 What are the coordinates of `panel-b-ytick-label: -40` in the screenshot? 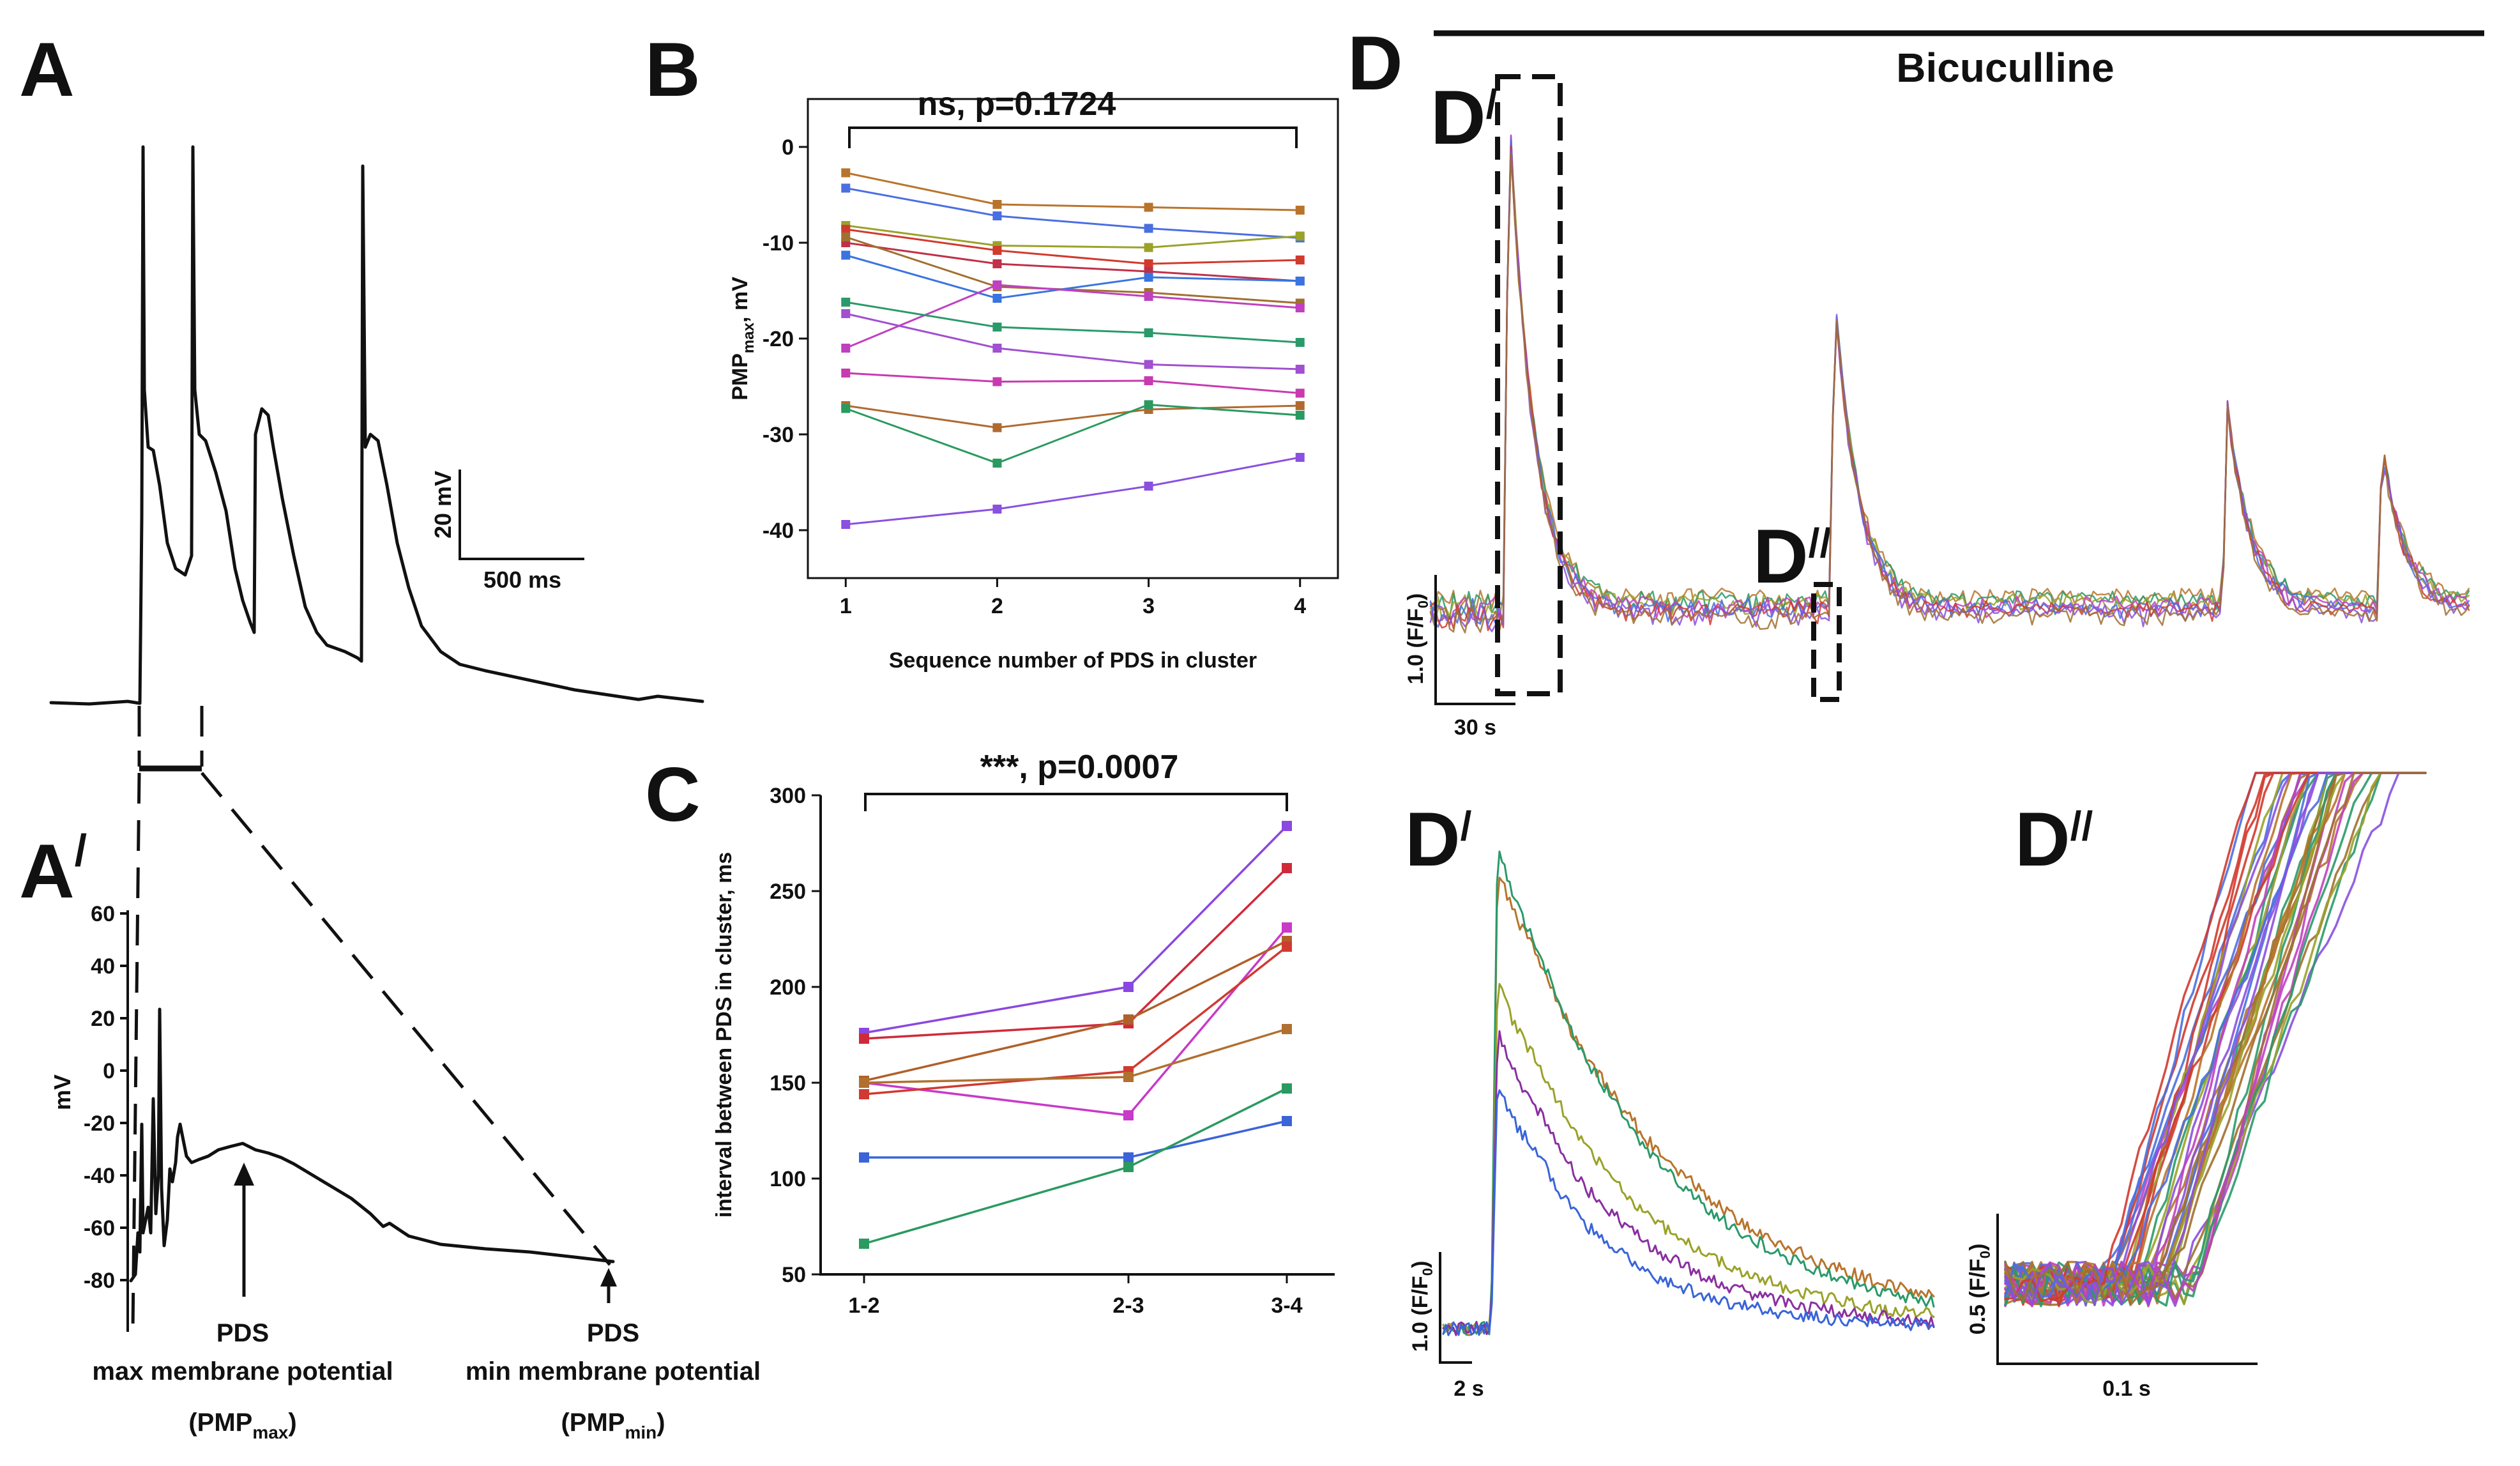 It's located at (778, 531).